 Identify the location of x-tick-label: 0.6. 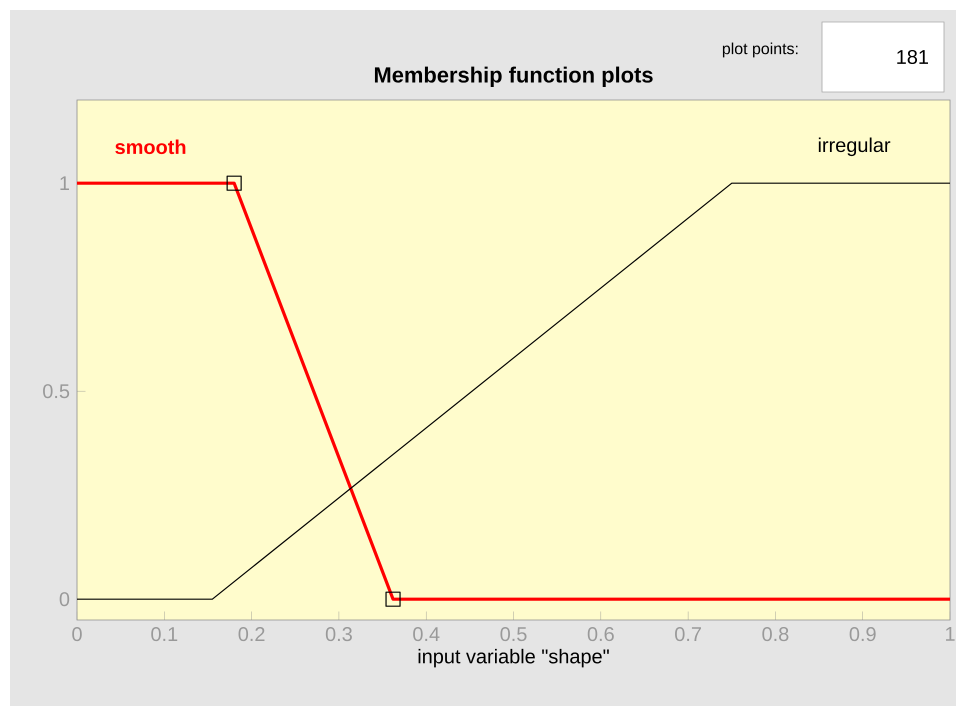
(601, 634).